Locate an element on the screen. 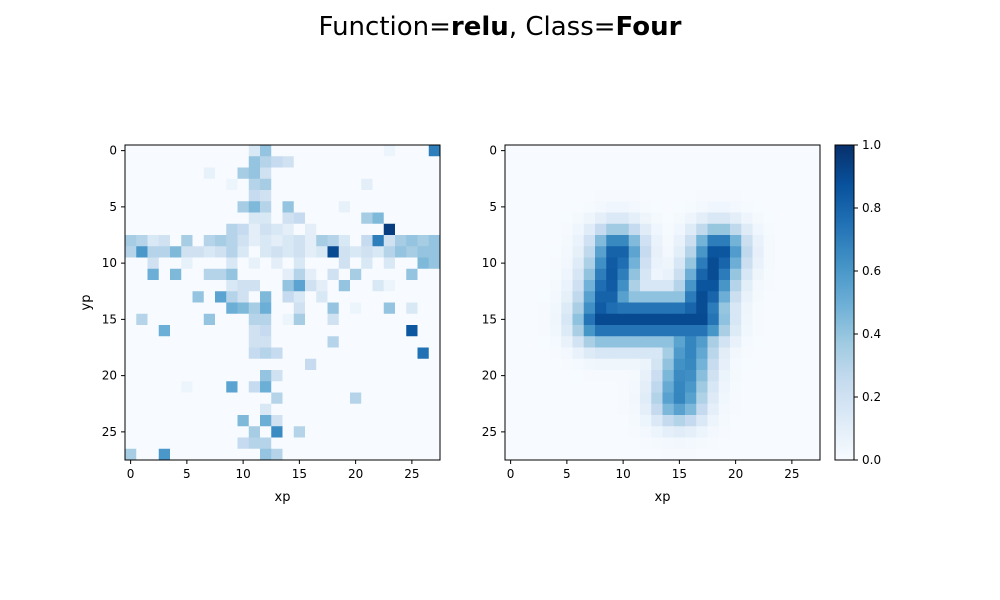  heatmap-right-ytick-label: 0 is located at coordinates (493, 151).